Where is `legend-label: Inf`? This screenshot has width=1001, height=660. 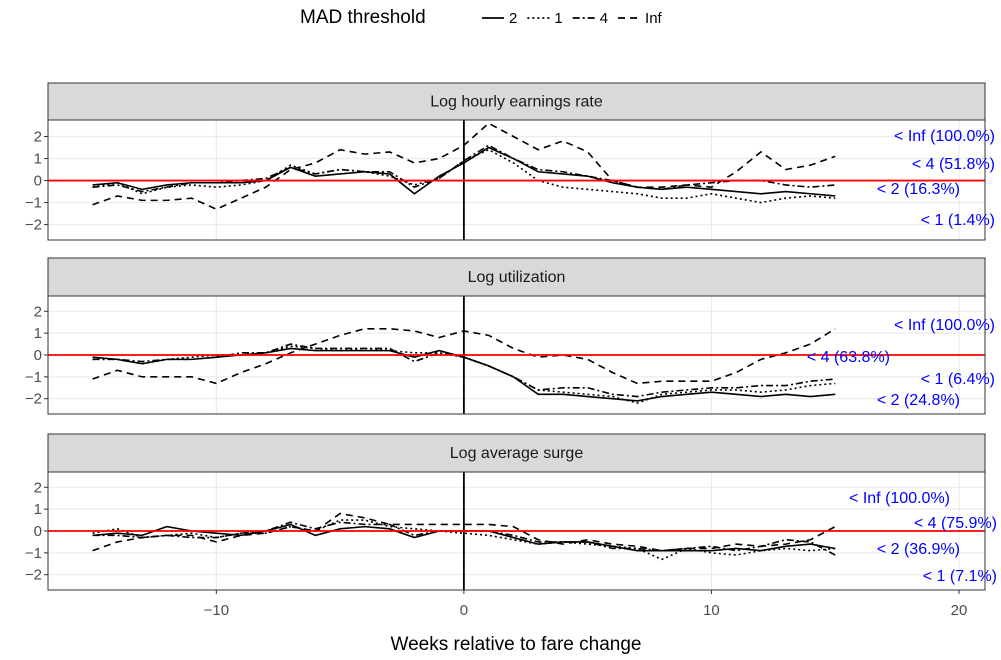 legend-label: Inf is located at coordinates (654, 18).